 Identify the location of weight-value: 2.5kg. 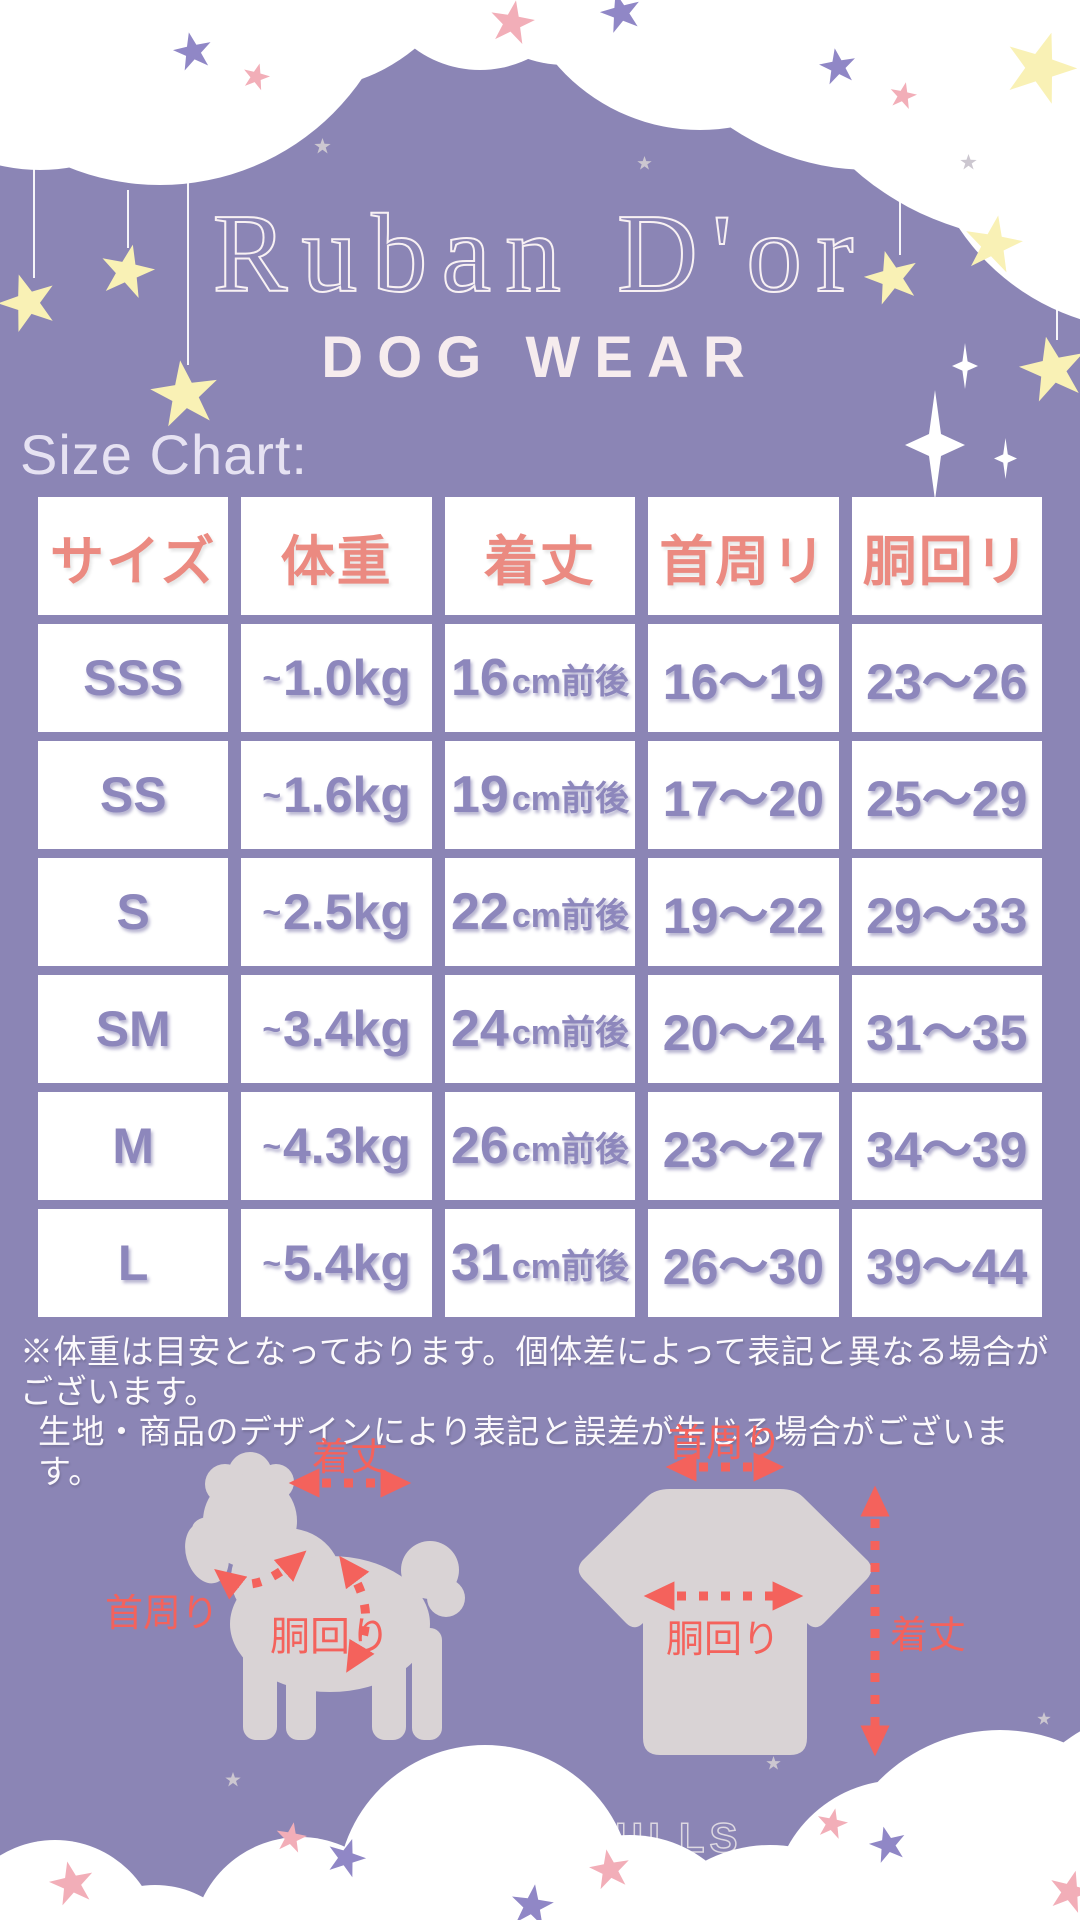
(347, 912).